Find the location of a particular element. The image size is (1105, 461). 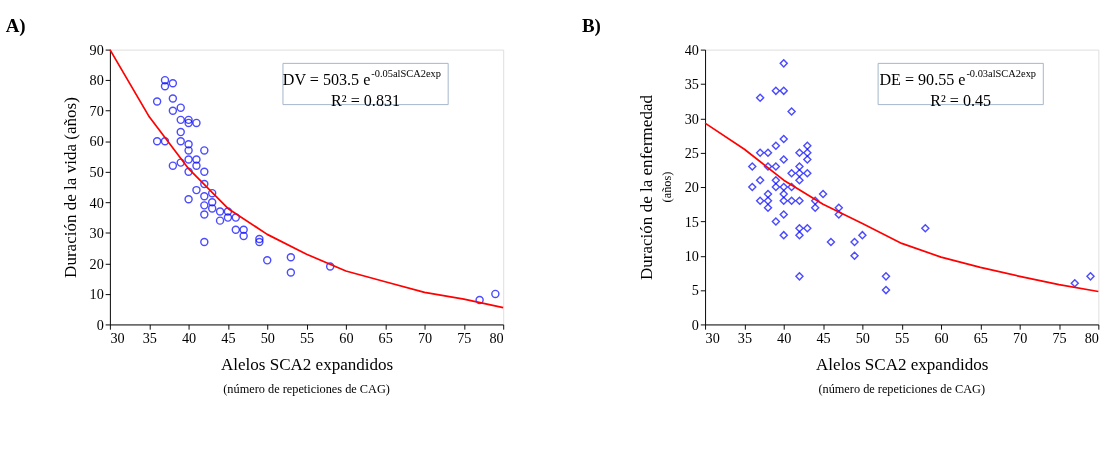

x-tick-label: 55 is located at coordinates (307, 337).